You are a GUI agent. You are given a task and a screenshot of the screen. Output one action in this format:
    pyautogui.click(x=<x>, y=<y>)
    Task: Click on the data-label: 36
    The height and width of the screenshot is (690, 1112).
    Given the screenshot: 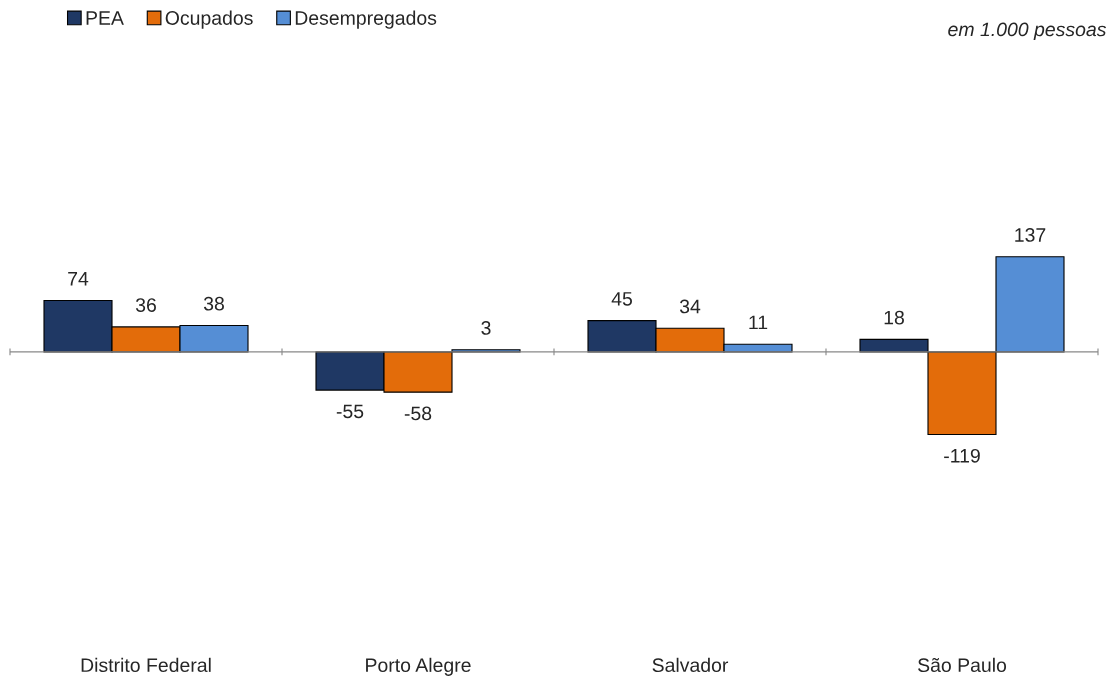 What is the action you would take?
    pyautogui.click(x=145, y=305)
    